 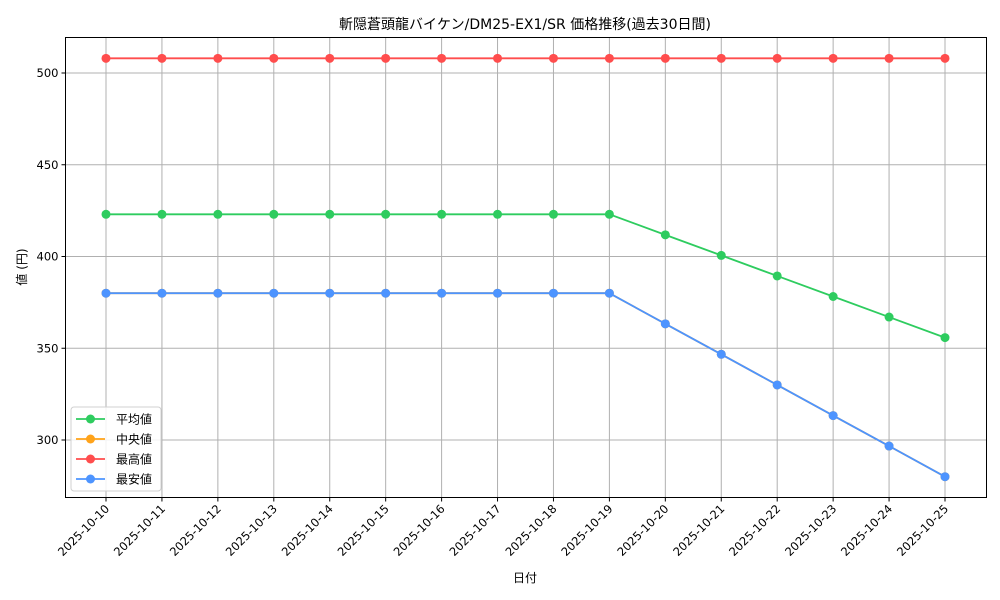 I want to click on x-tick-label: 2025-10-21, so click(x=698, y=530).